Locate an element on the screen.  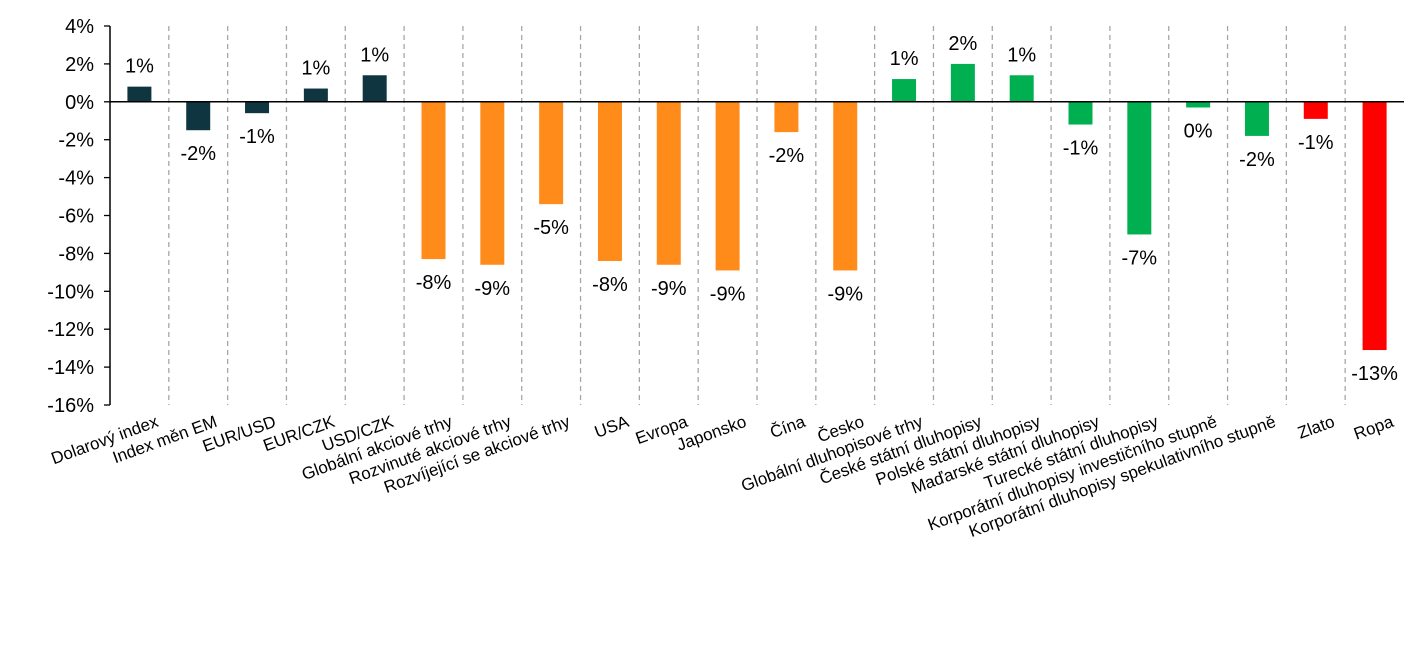
y-tick-label: -16% is located at coordinates (70, 406).